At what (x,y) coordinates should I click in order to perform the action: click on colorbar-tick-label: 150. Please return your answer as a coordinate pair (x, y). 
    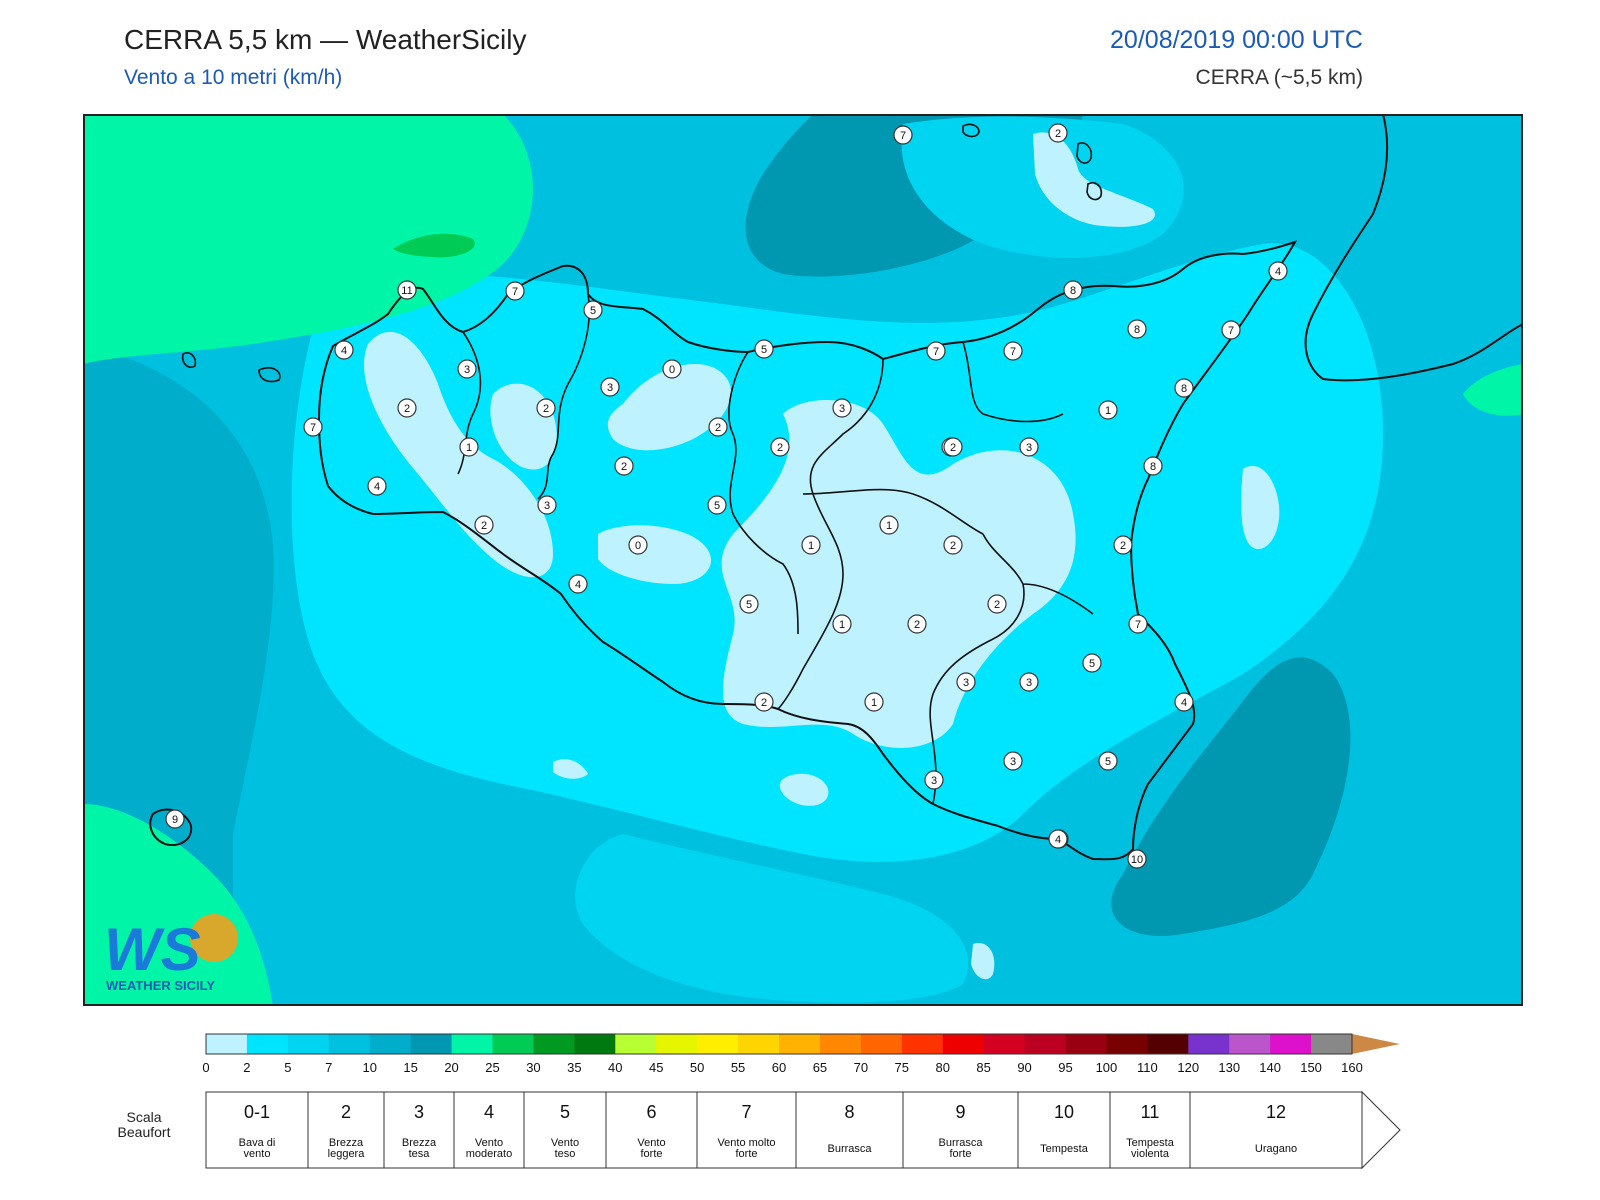
    Looking at the image, I should click on (1311, 1067).